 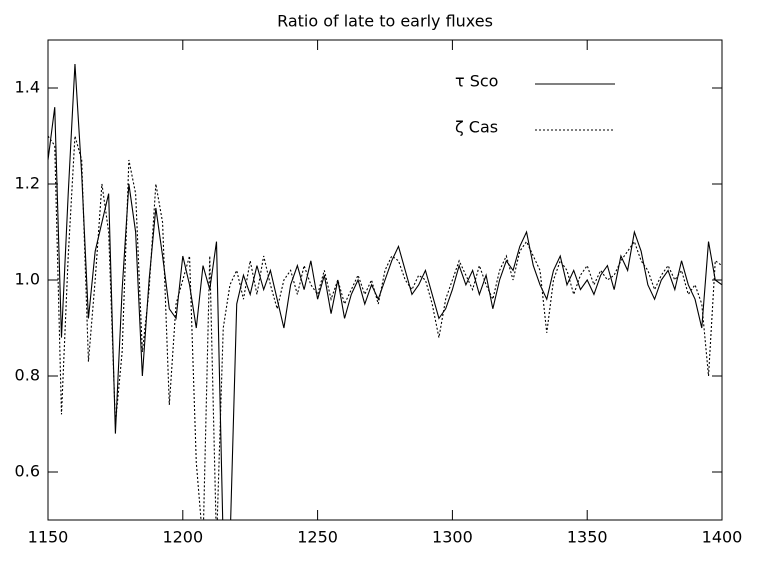 What do you see at coordinates (722, 537) in the screenshot?
I see `x-tick-label: 1400` at bounding box center [722, 537].